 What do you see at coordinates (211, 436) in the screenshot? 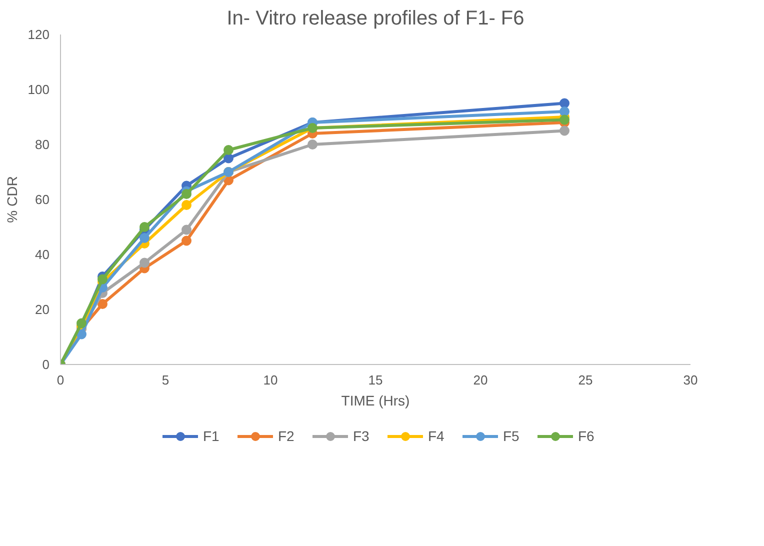
I see `legend-label: F1` at bounding box center [211, 436].